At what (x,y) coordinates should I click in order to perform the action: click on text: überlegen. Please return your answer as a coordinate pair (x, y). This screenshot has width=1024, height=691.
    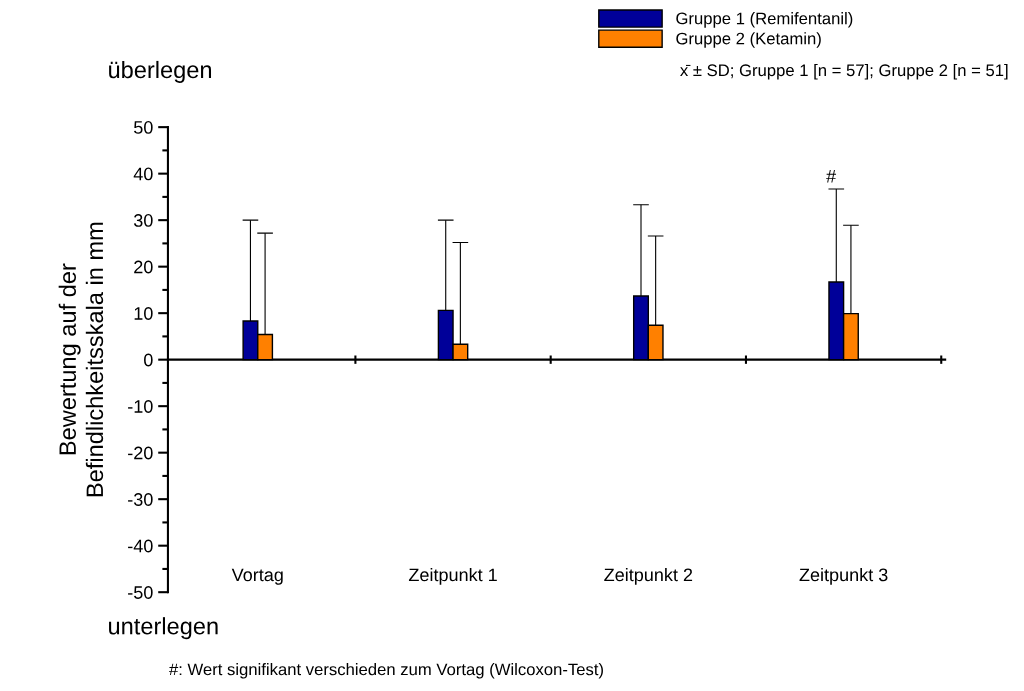
    Looking at the image, I should click on (160, 71).